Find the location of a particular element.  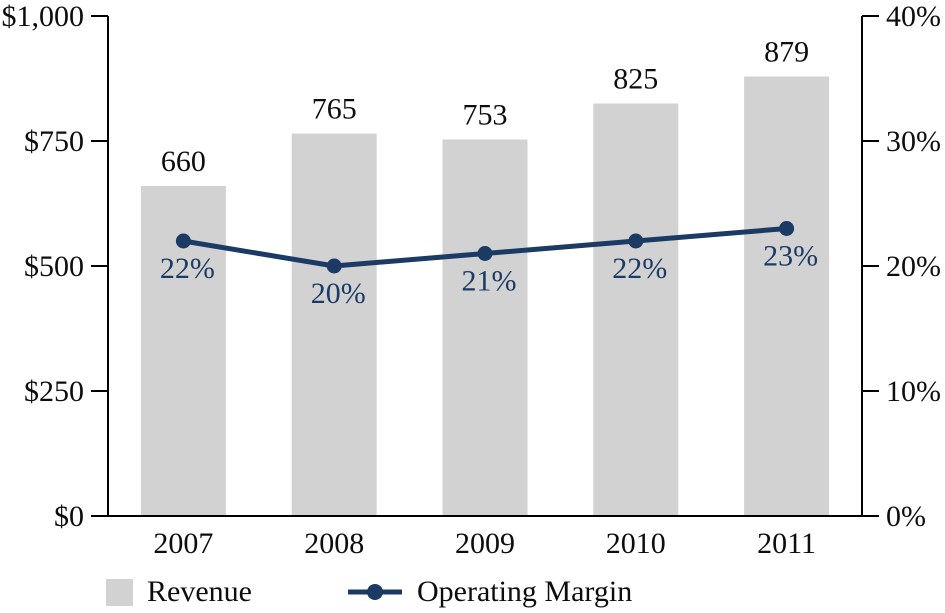

x-axis-year-label: 2011 is located at coordinates (786, 543).